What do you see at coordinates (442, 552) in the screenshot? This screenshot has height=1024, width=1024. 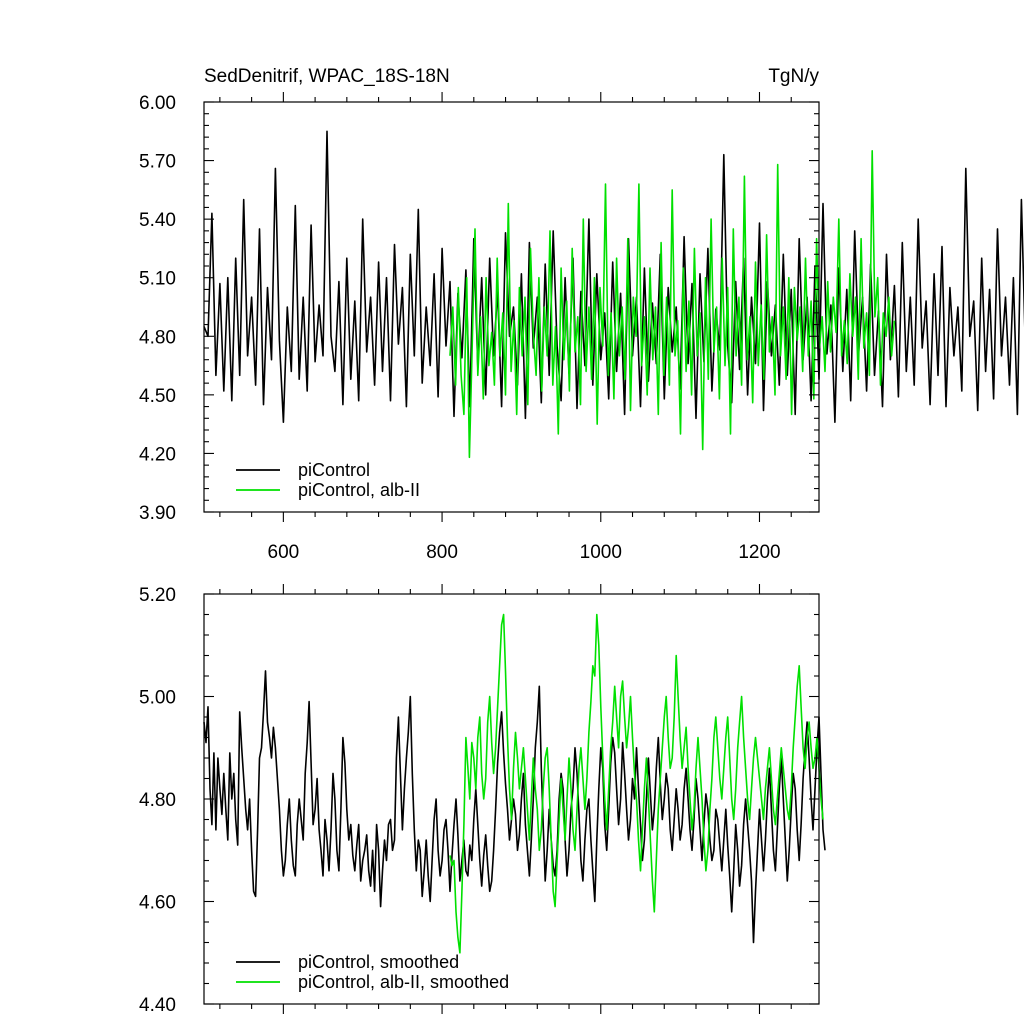 I see `x-tick-label: 800` at bounding box center [442, 552].